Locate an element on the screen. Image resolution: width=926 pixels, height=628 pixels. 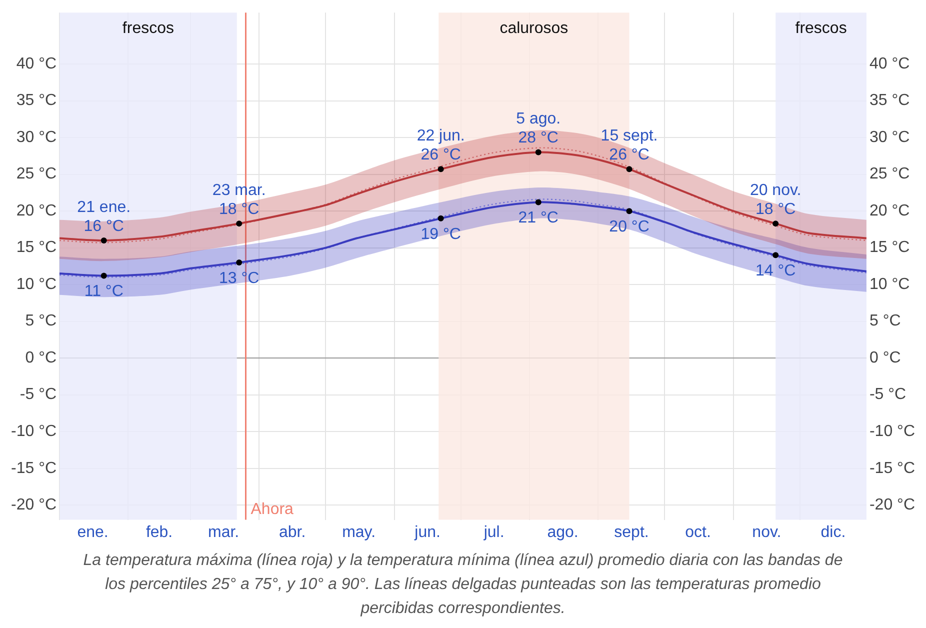
y2-tick-label: 20 °C is located at coordinates (889, 211).